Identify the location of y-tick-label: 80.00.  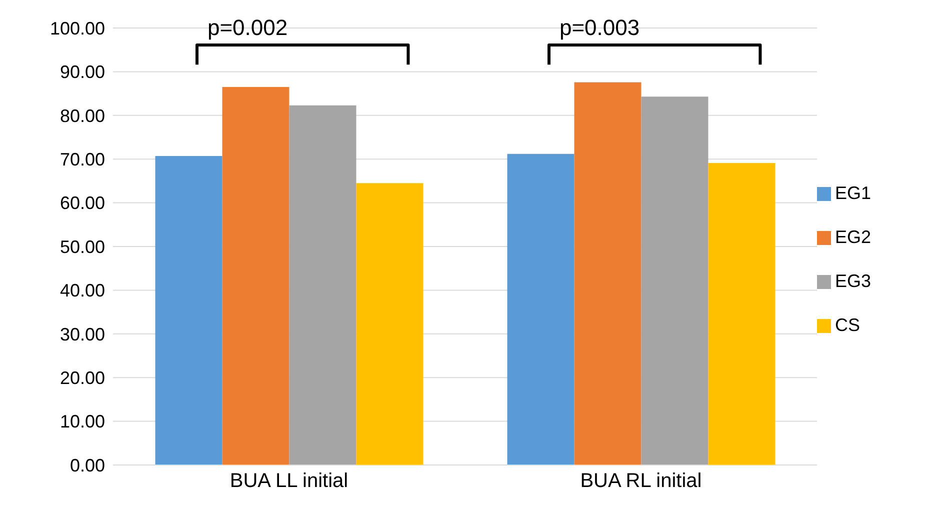
(82, 116).